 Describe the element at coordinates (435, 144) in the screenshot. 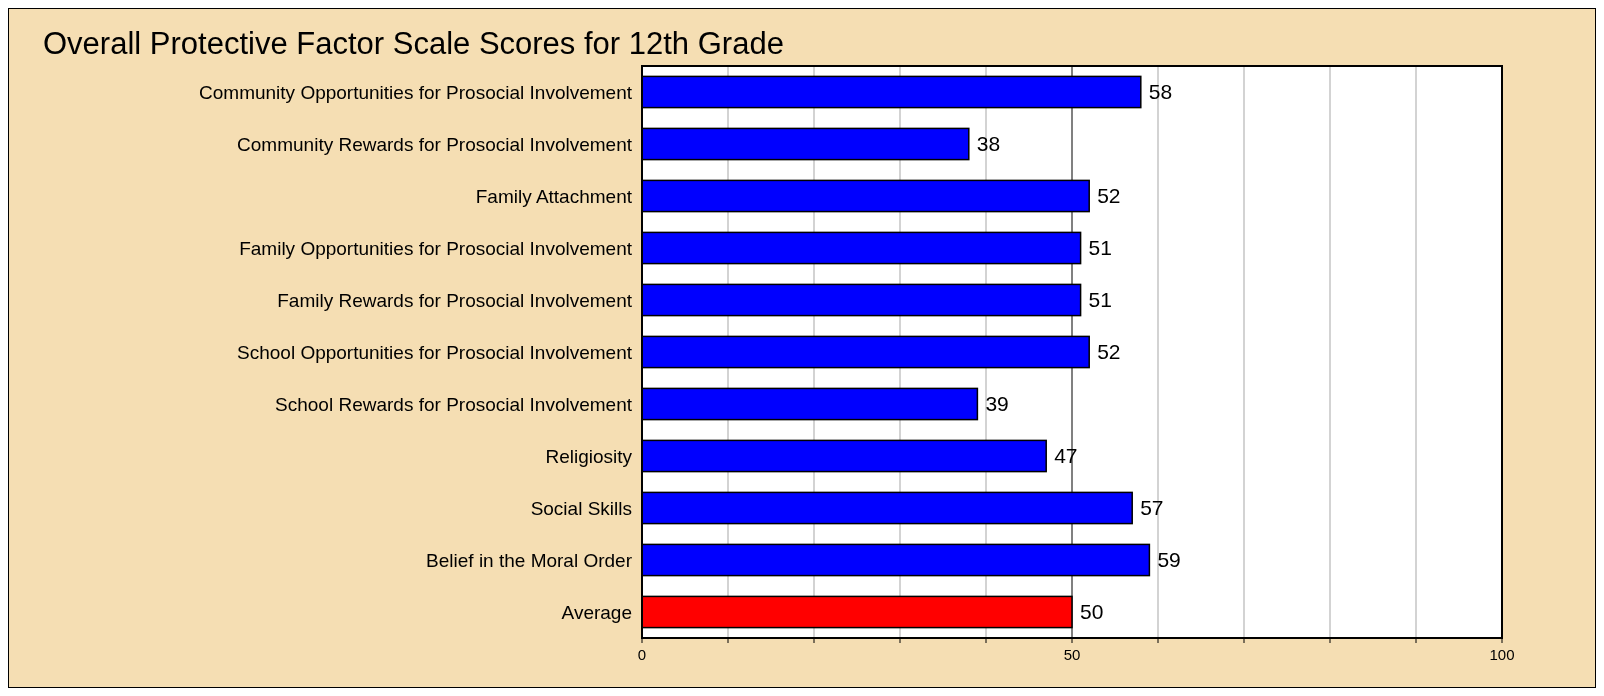

I see `y-tick-label: Community Rewards for Prosocial Involvement` at that location.